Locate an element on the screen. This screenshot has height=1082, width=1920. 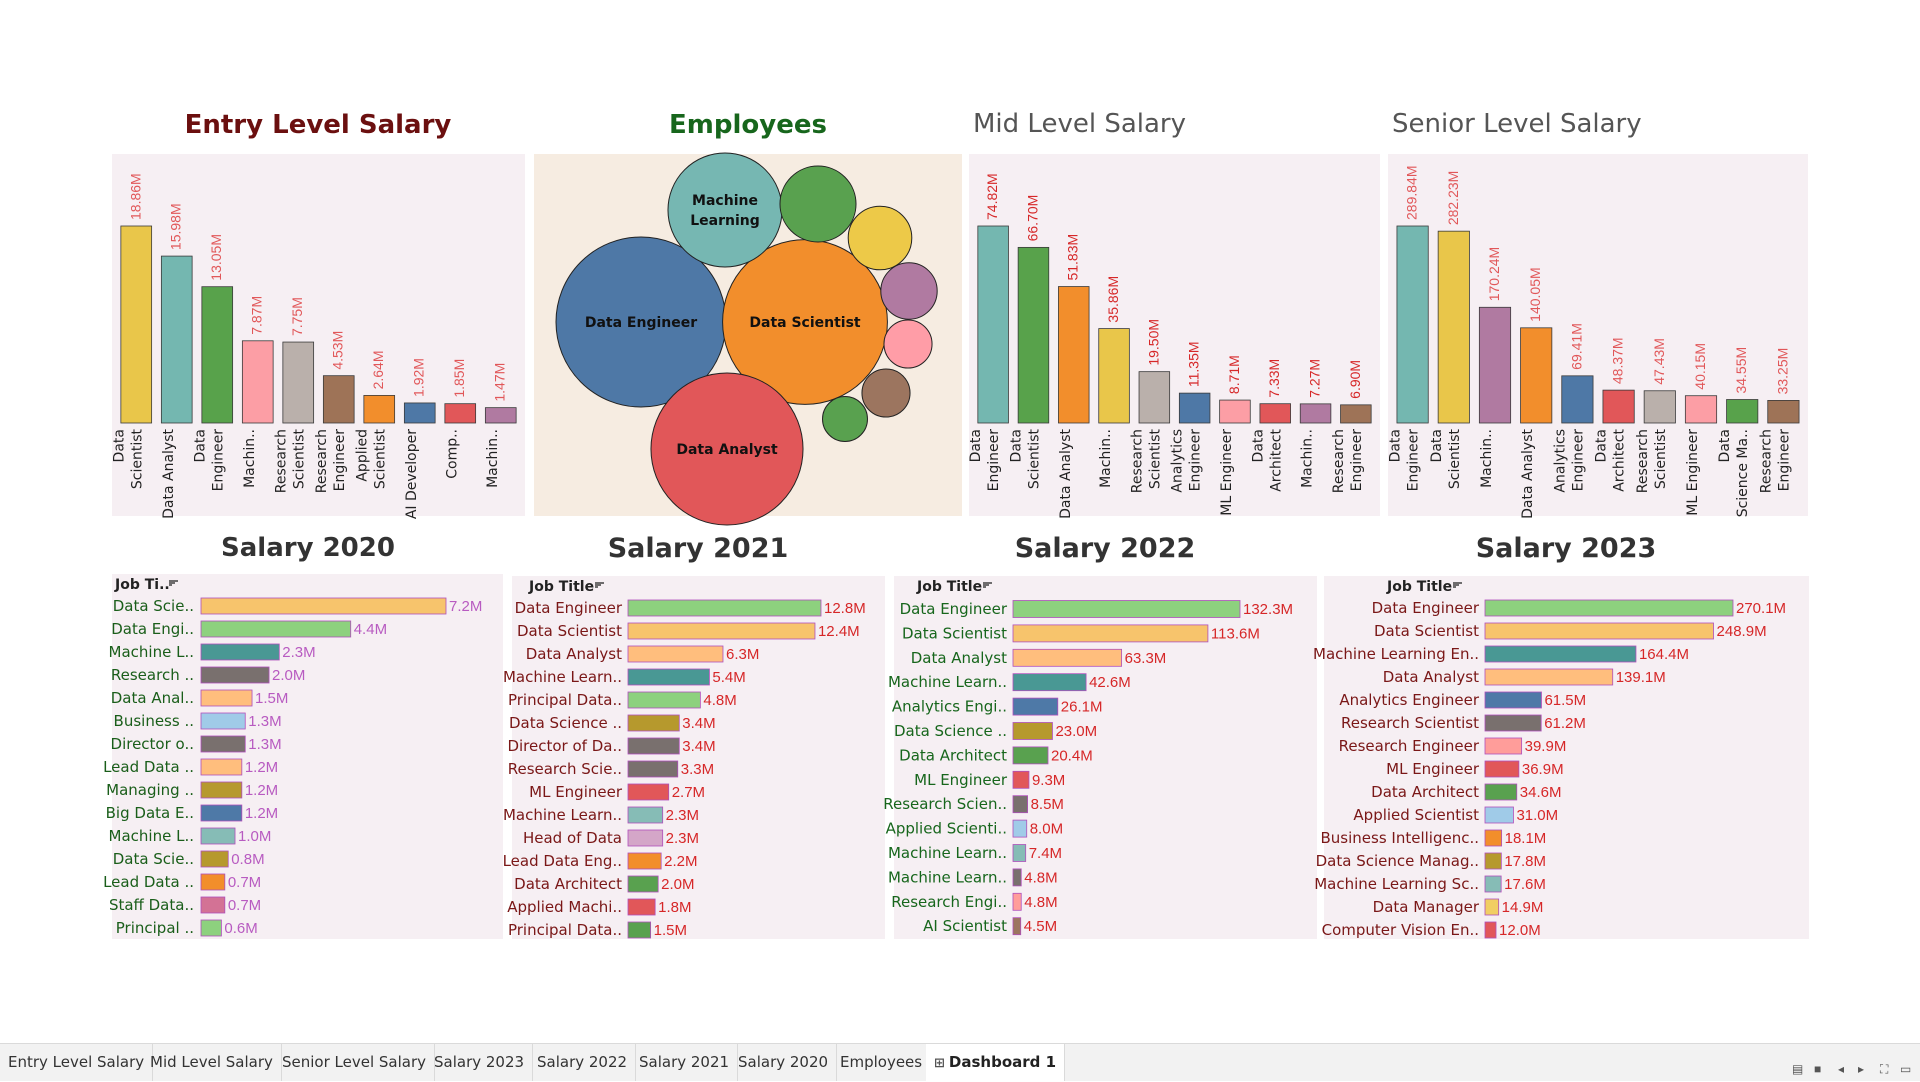
senior-data-label: 69.41M is located at coordinates (1576, 346).